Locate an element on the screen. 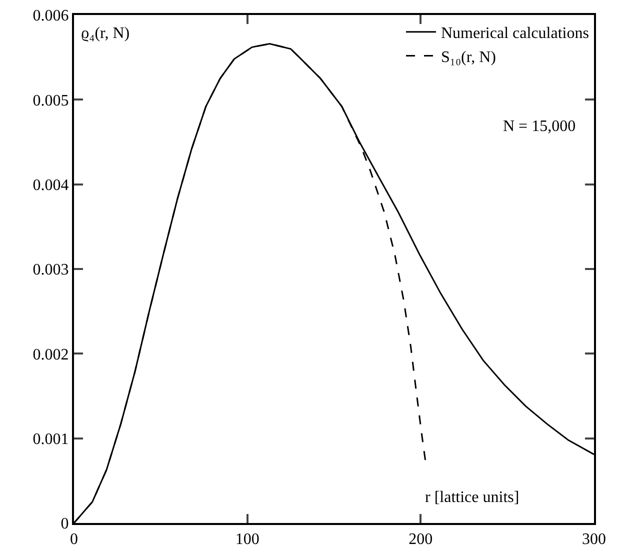 Image resolution: width=620 pixels, height=554 pixels. y-tick-label: 0.003 is located at coordinates (50, 270).